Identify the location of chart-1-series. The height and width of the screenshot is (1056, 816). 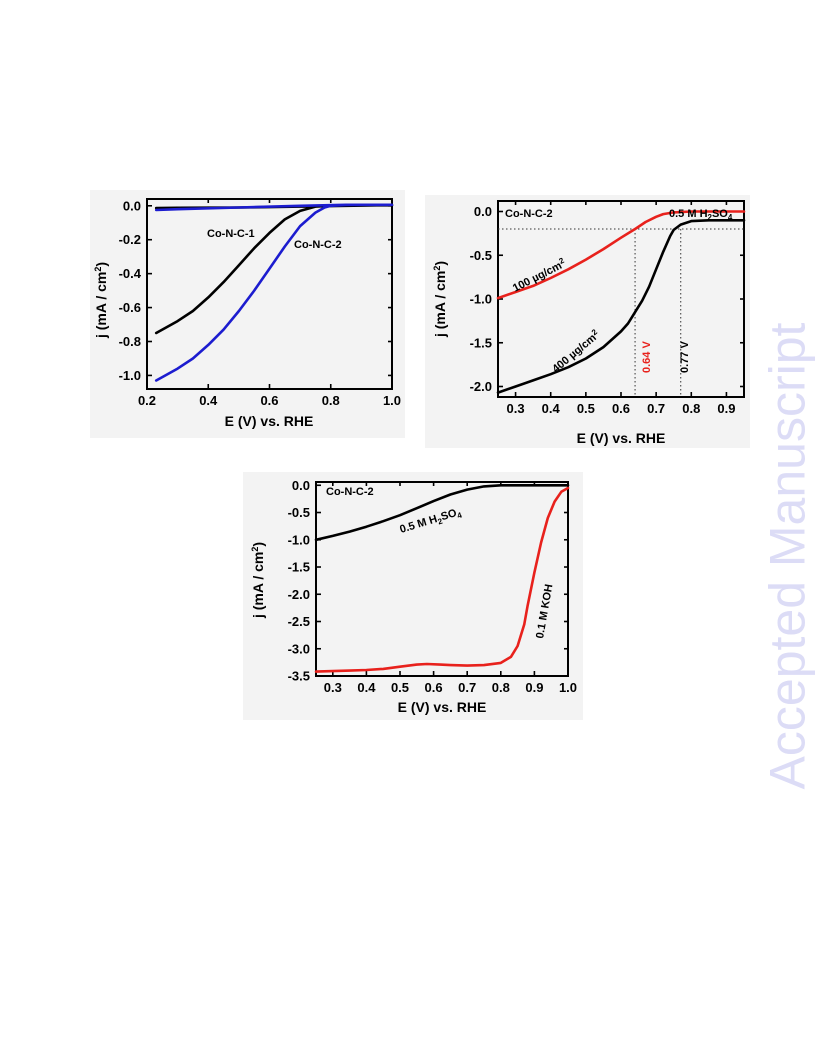
(274, 292).